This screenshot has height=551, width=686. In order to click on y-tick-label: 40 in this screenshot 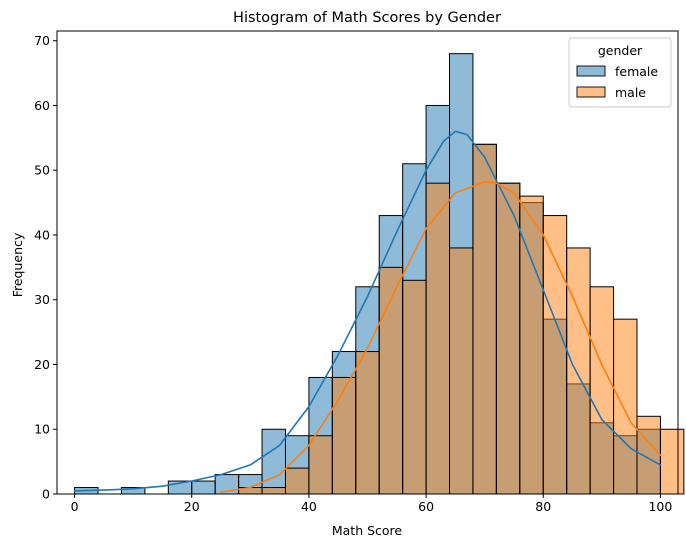, I will do `click(42, 234)`.